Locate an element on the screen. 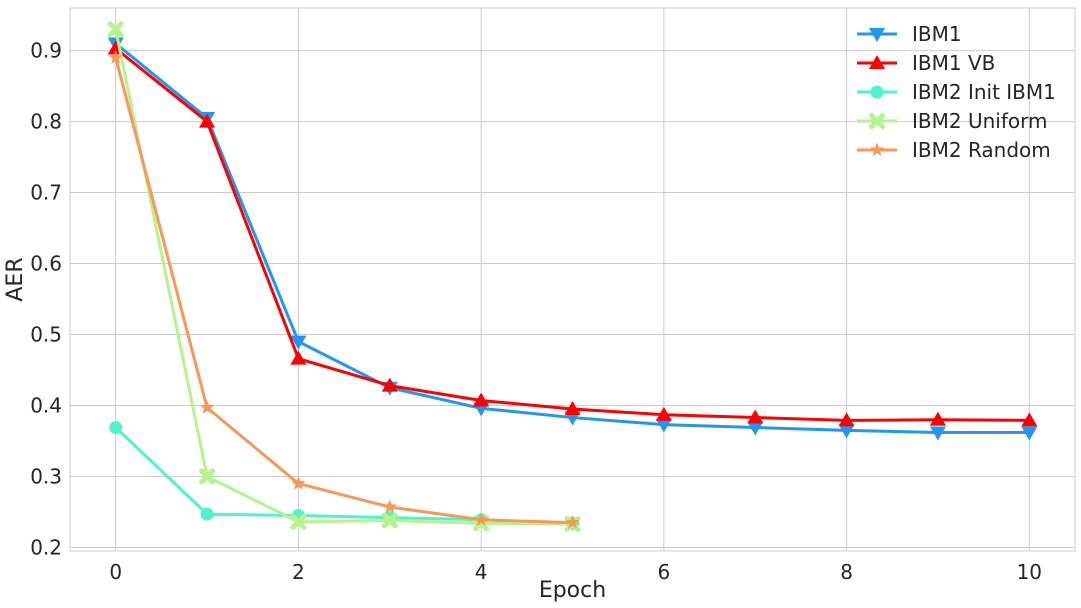  y-tick-label: 0.6 is located at coordinates (46, 264).